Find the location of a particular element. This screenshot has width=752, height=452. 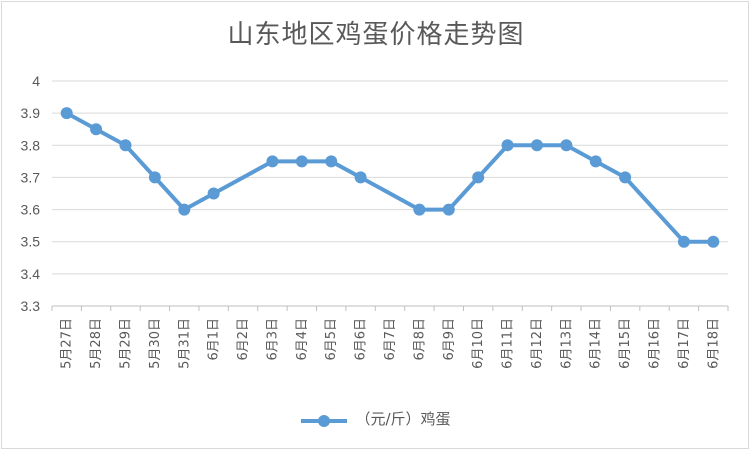

y-tick-label: 4 is located at coordinates (36, 81).